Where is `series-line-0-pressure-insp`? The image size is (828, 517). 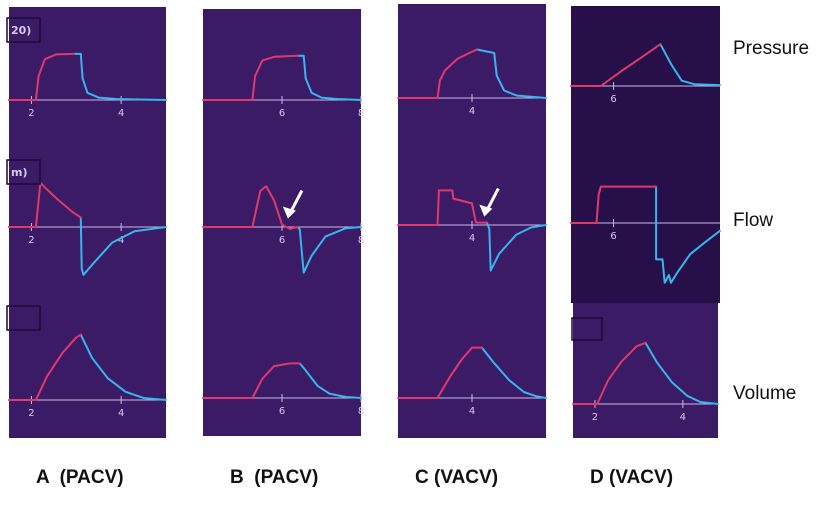
series-line-0-pressure-insp is located at coordinates (41, 76).